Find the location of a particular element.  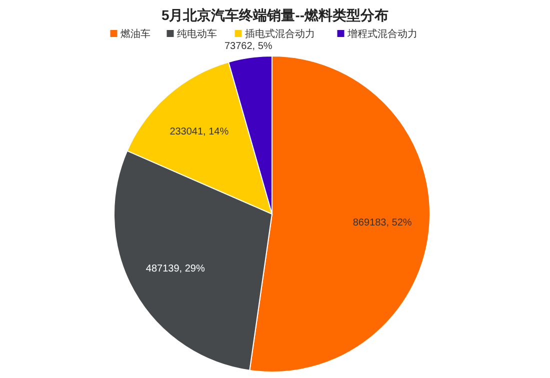

data-label: 487139, 29% is located at coordinates (175, 268).